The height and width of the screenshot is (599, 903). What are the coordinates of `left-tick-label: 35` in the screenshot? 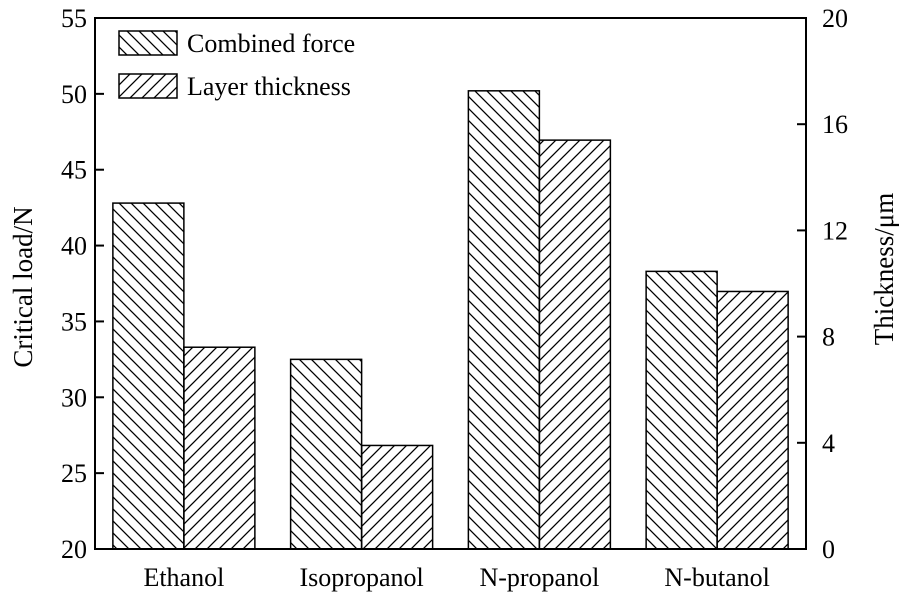 It's located at (74, 321).